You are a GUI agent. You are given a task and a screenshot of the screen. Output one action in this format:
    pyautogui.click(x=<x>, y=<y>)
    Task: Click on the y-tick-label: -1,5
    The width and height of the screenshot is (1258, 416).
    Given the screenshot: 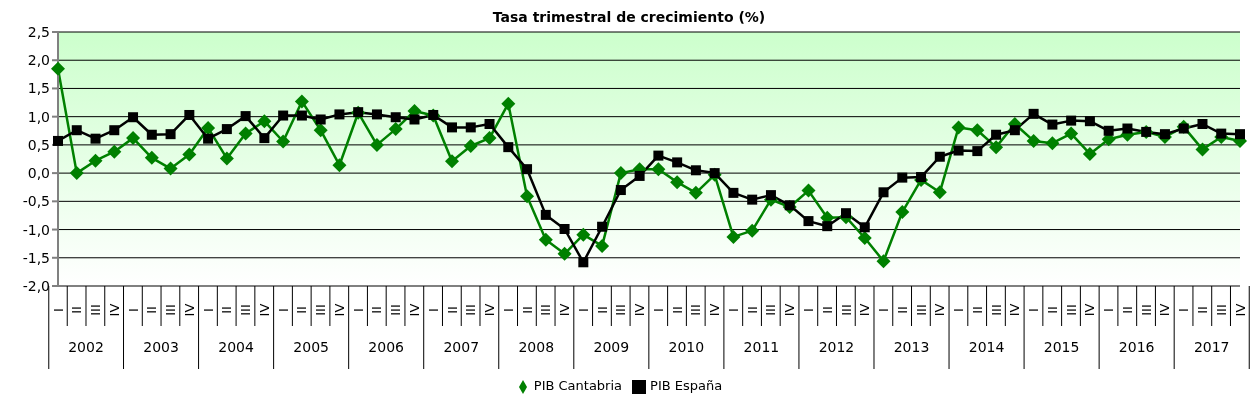 What is the action you would take?
    pyautogui.click(x=36, y=257)
    